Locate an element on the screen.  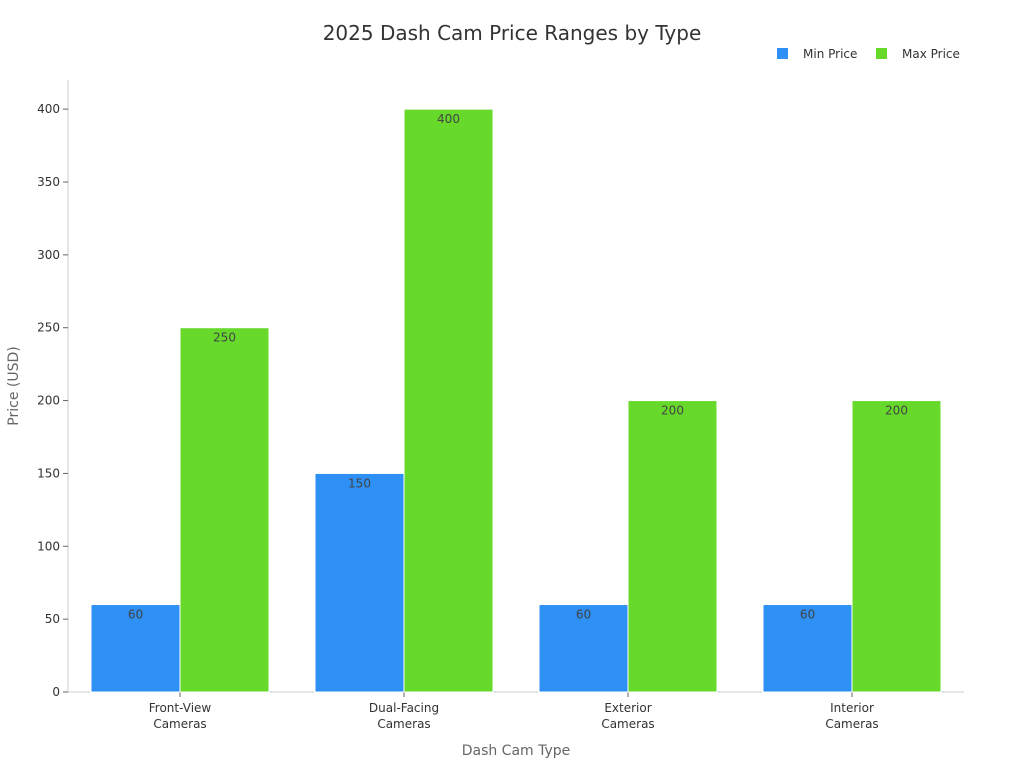
y-tick-label: 350 is located at coordinates (48, 182).